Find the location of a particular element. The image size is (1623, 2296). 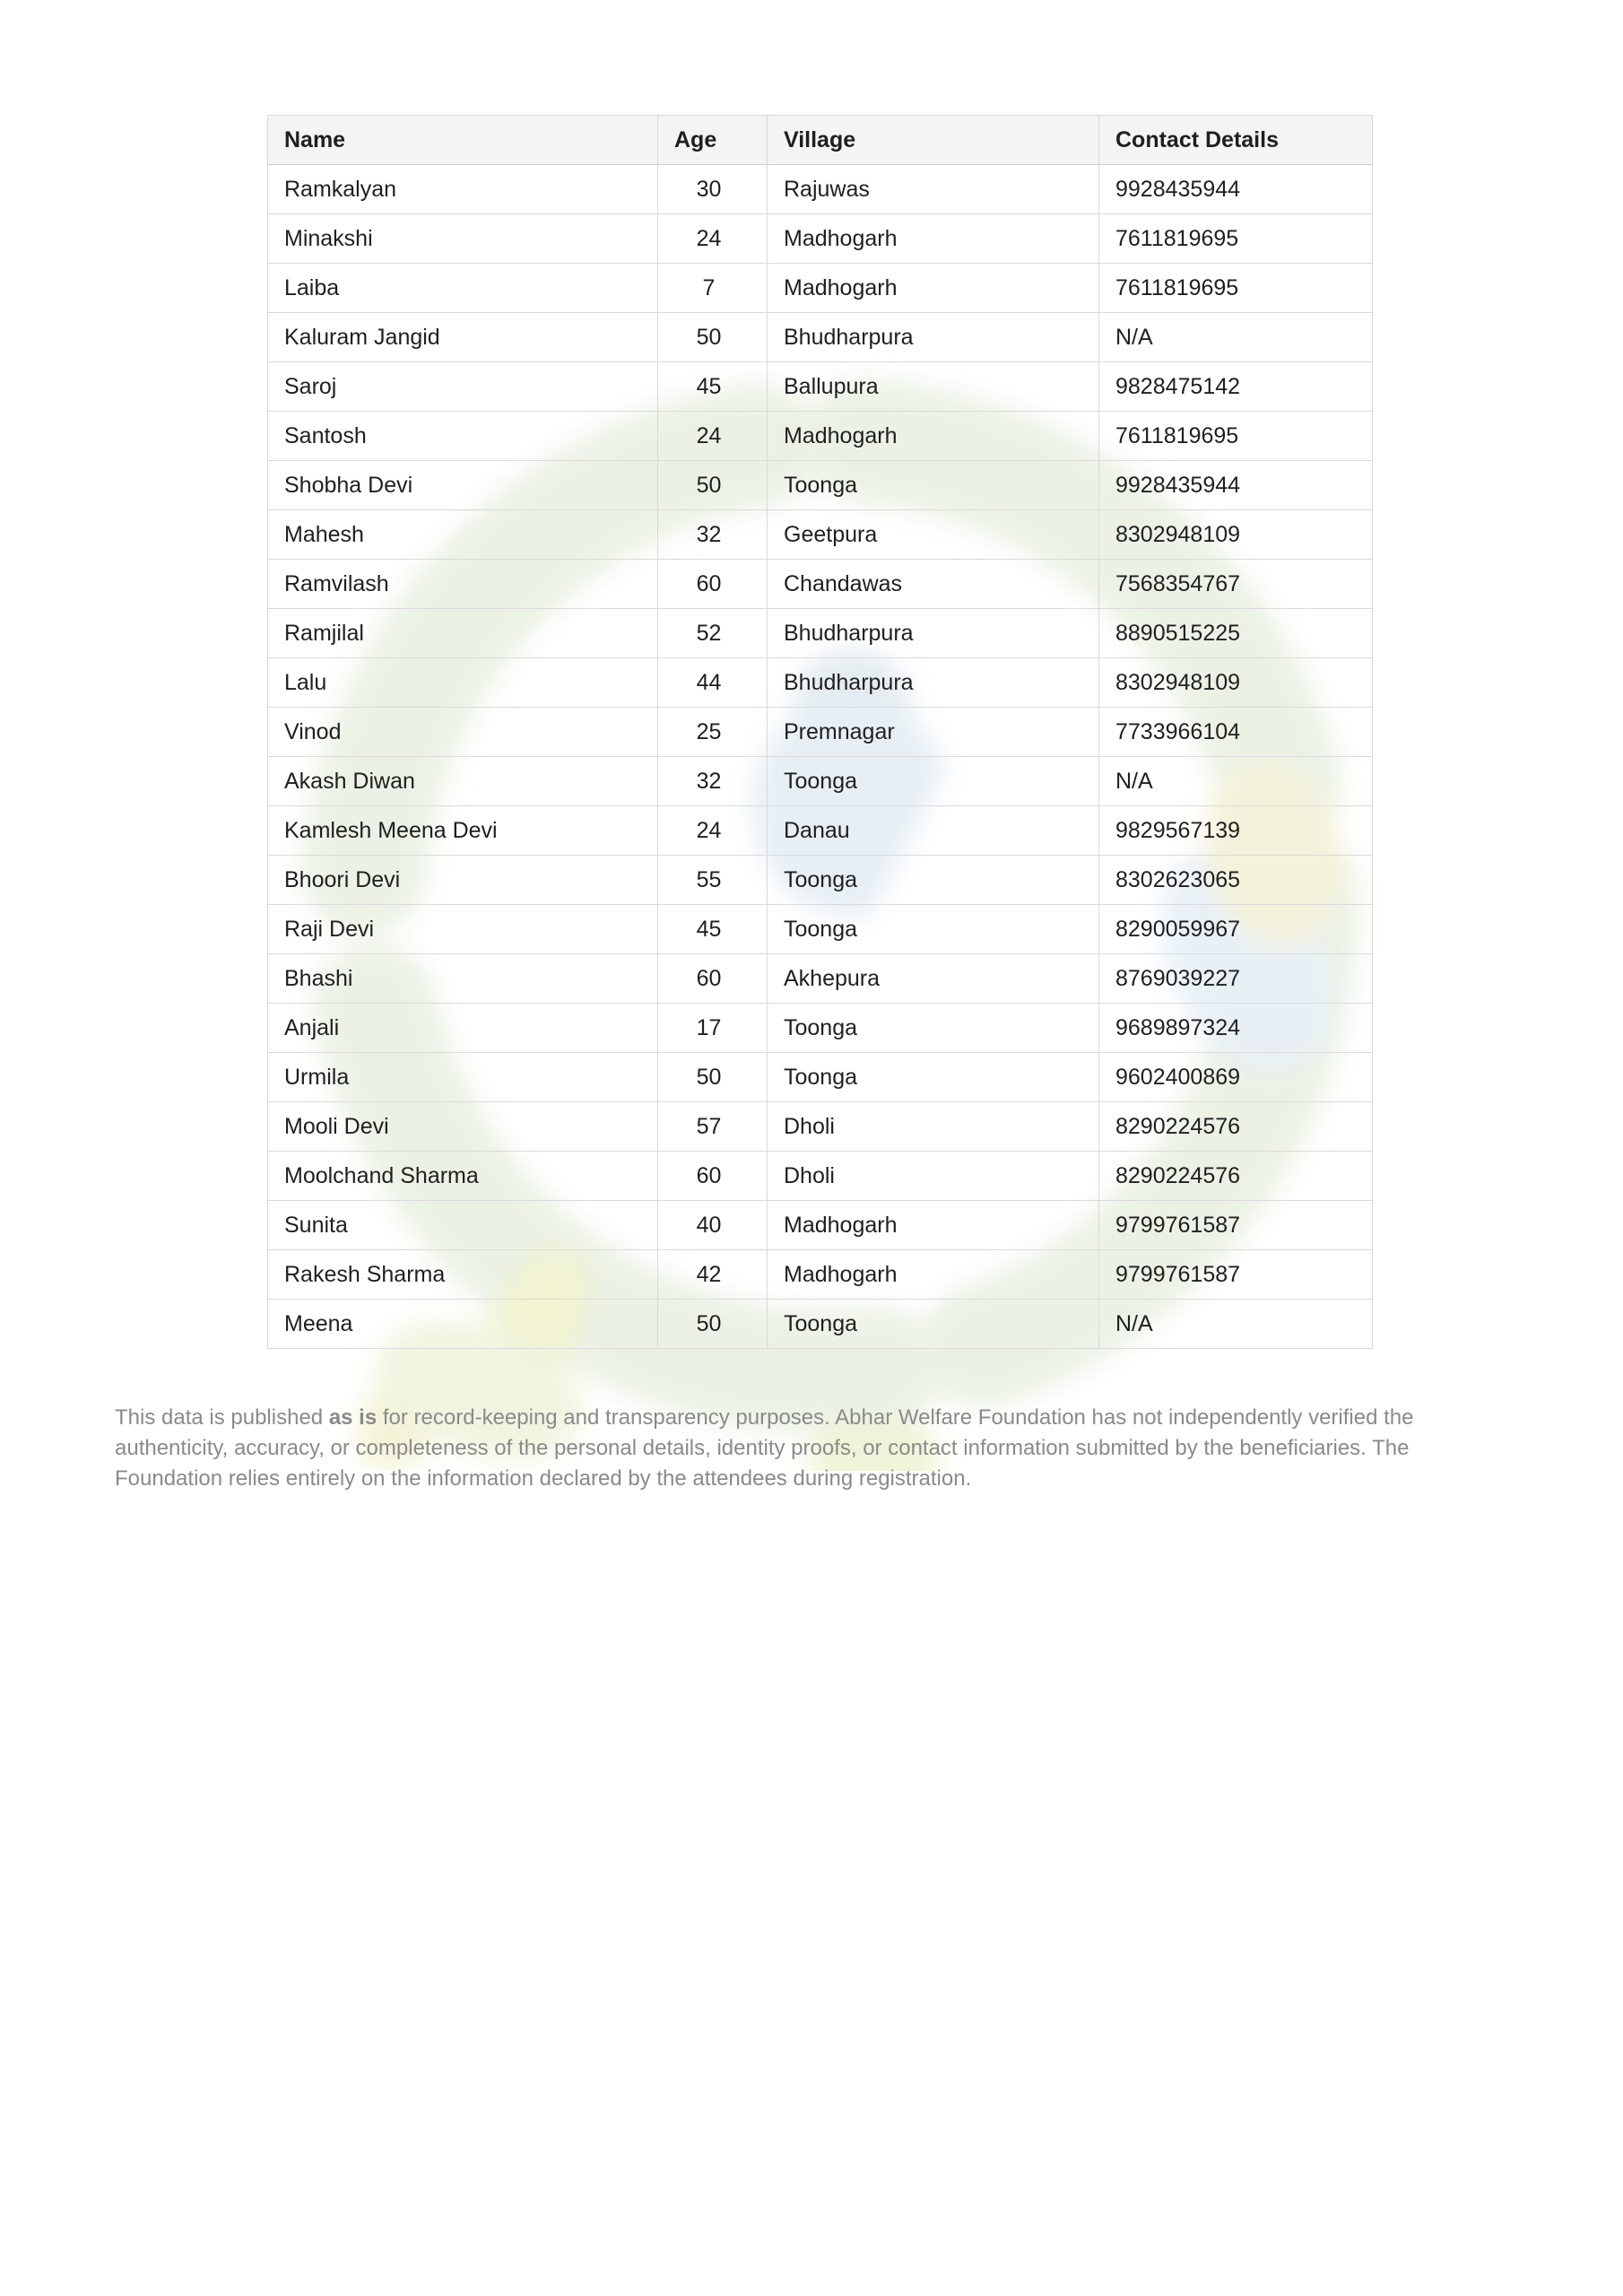

name-cell: Sunita is located at coordinates (462, 1225).